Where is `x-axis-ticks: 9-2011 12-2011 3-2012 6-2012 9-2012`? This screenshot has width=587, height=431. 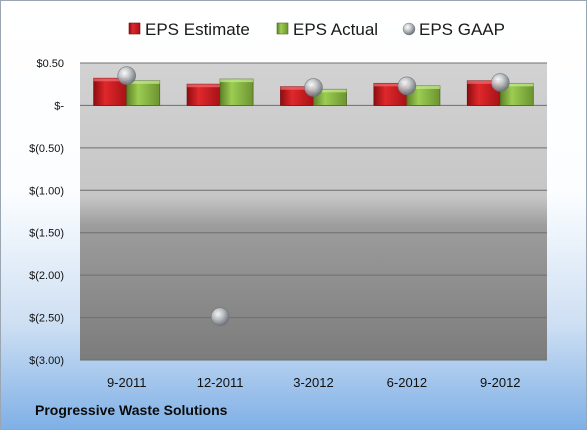 x-axis-ticks: 9-2011 12-2011 3-2012 6-2012 9-2012 is located at coordinates (314, 382).